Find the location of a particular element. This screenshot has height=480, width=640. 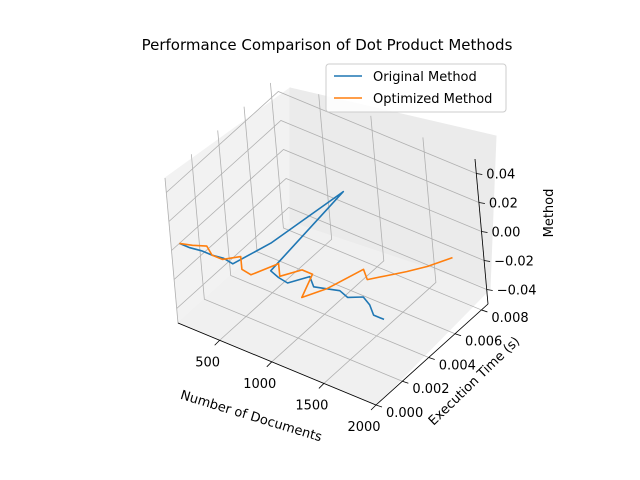

series-layer is located at coordinates (316, 255).